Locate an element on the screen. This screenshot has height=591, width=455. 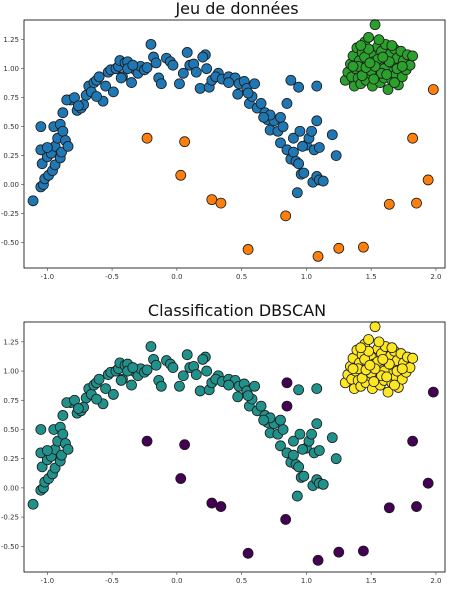
chart-2-x-tick-label: 0.5 is located at coordinates (241, 581).